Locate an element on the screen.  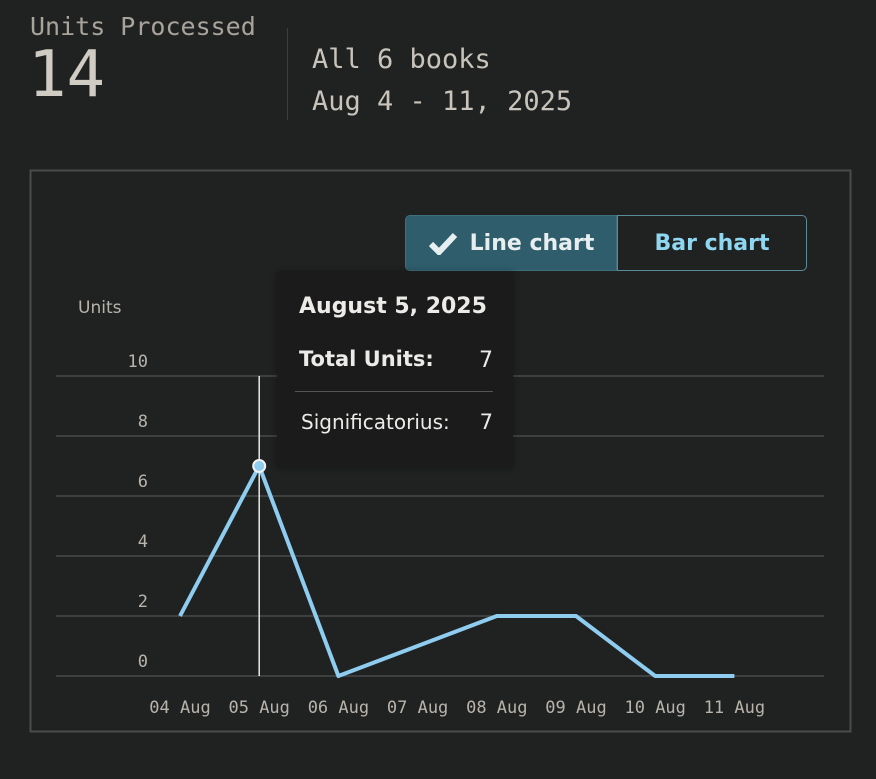
y-tick-label: 2 is located at coordinates (143, 602).